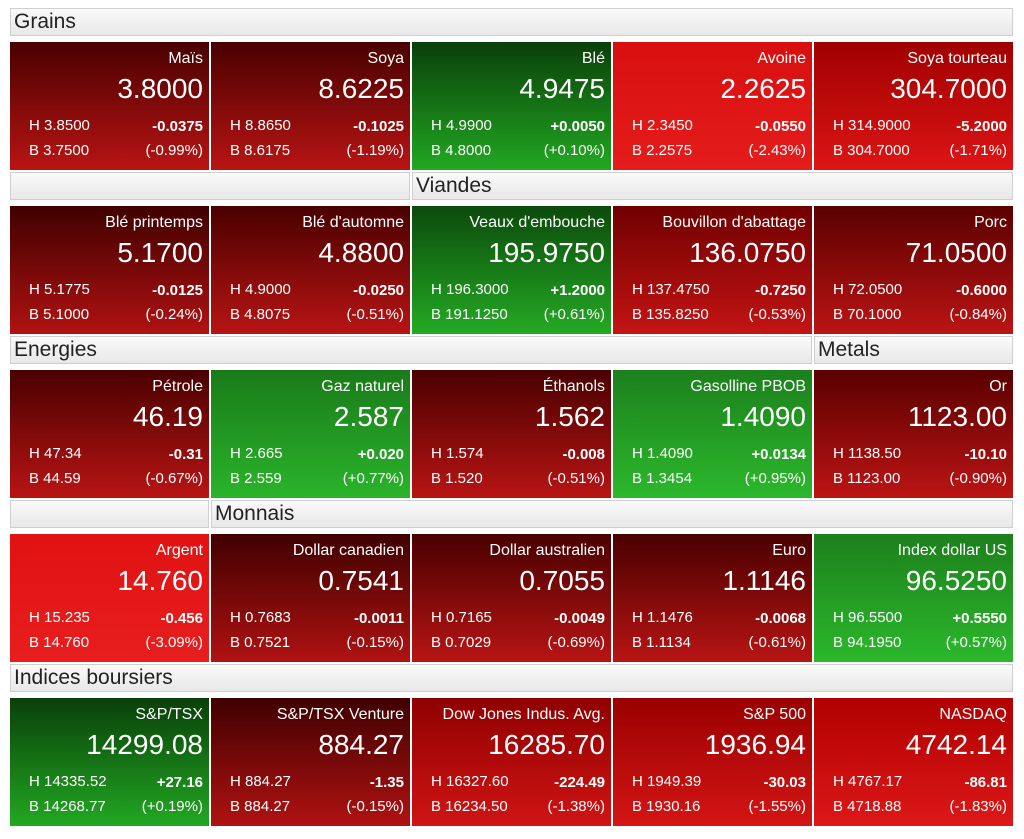 The height and width of the screenshot is (839, 1024). I want to click on quote-change: -5.2000, so click(981, 126).